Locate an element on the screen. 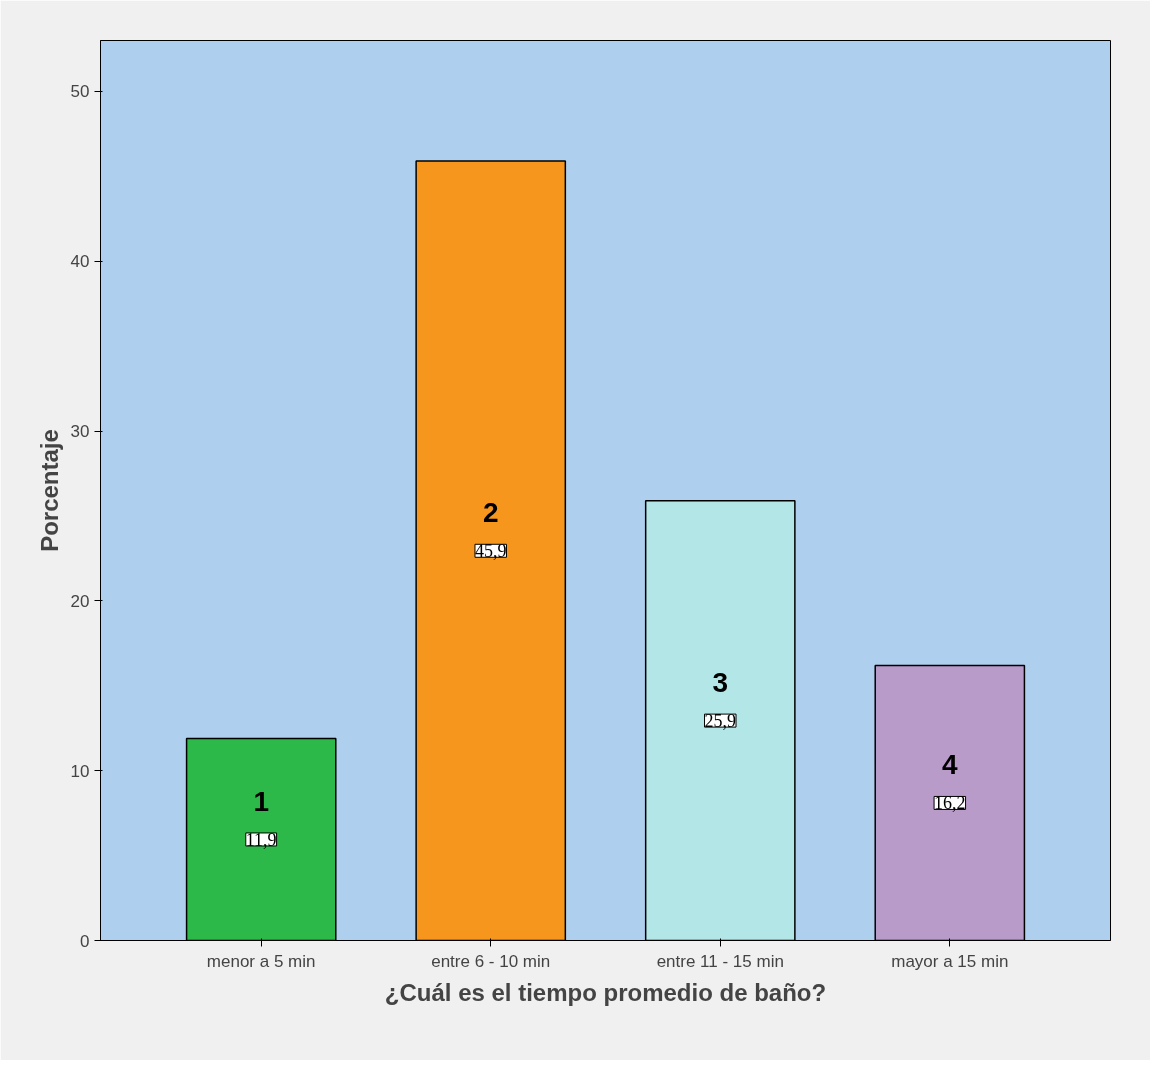 The width and height of the screenshot is (1171, 1074). x-tick-label: entre 11 - 15 min is located at coordinates (720, 961).